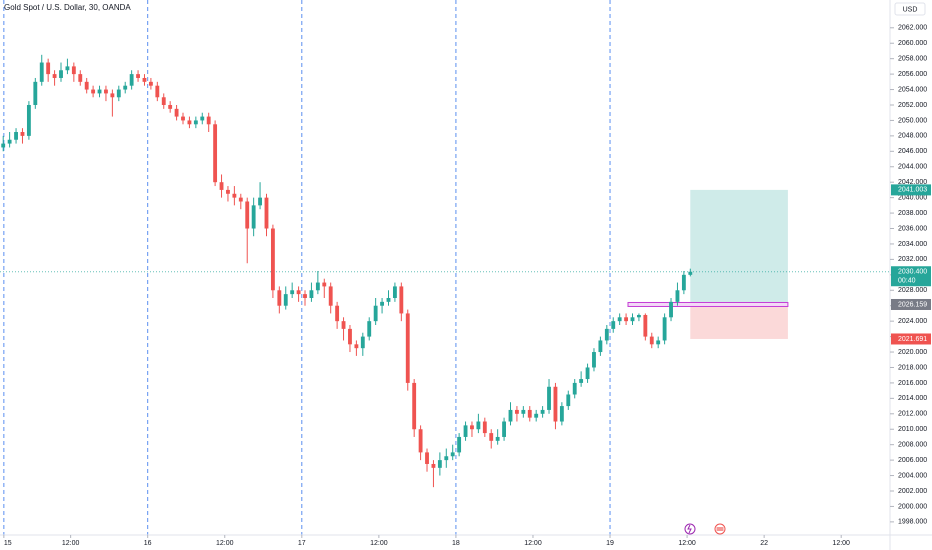 This screenshot has width=932, height=550. Describe the element at coordinates (912, 244) in the screenshot. I see `y-tick-label: 2034.000` at that location.